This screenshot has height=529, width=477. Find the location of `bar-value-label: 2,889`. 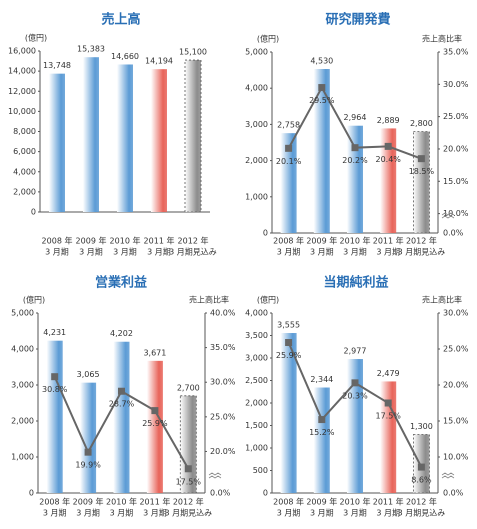

bar-value-label: 2,889 is located at coordinates (388, 120).